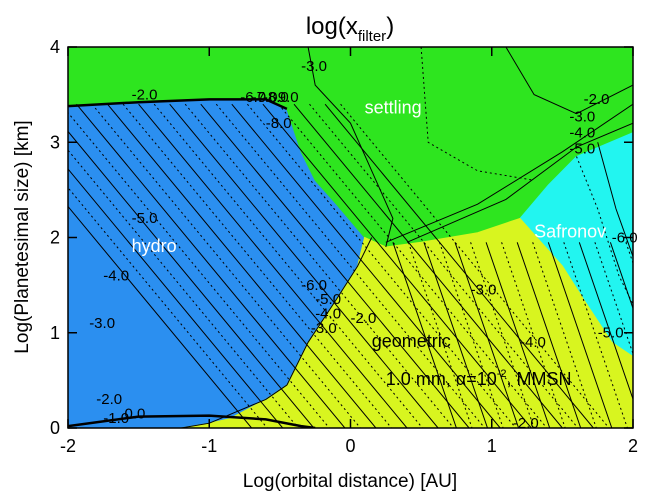 This screenshot has height=493, width=660. What do you see at coordinates (55, 238) in the screenshot?
I see `y-tick-label: 2` at bounding box center [55, 238].